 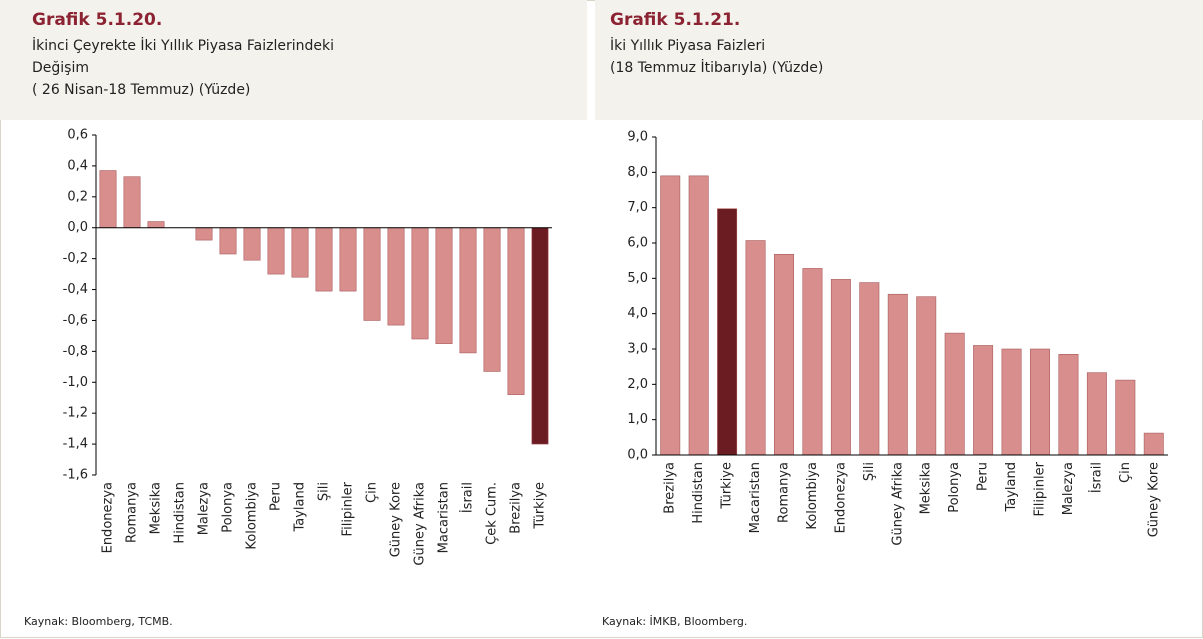 I want to click on y-tick-label: 1,0, so click(x=637, y=419).